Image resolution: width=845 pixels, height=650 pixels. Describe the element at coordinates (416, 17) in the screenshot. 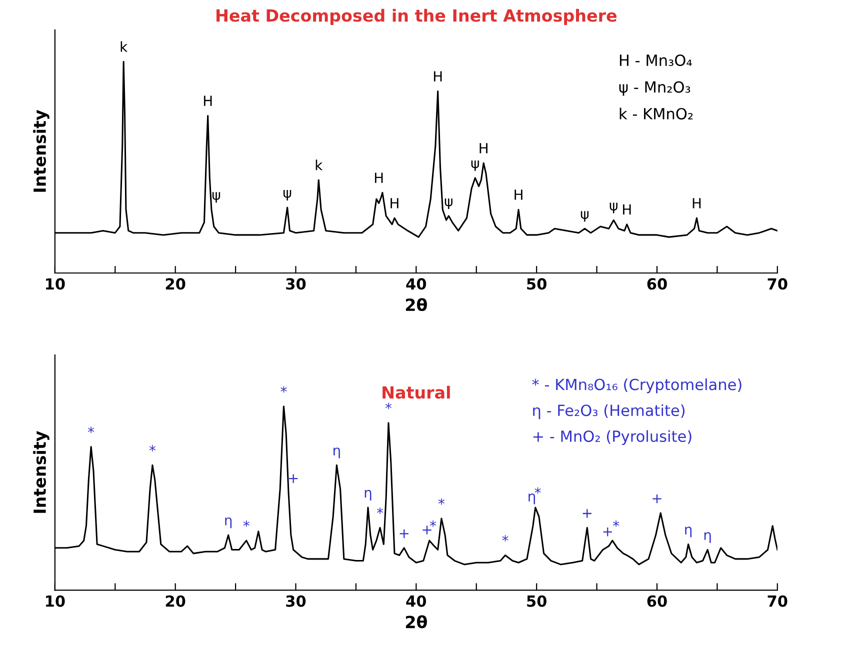

I see `chart-title: Heat Decomposed in the Inert Atmosphere` at that location.